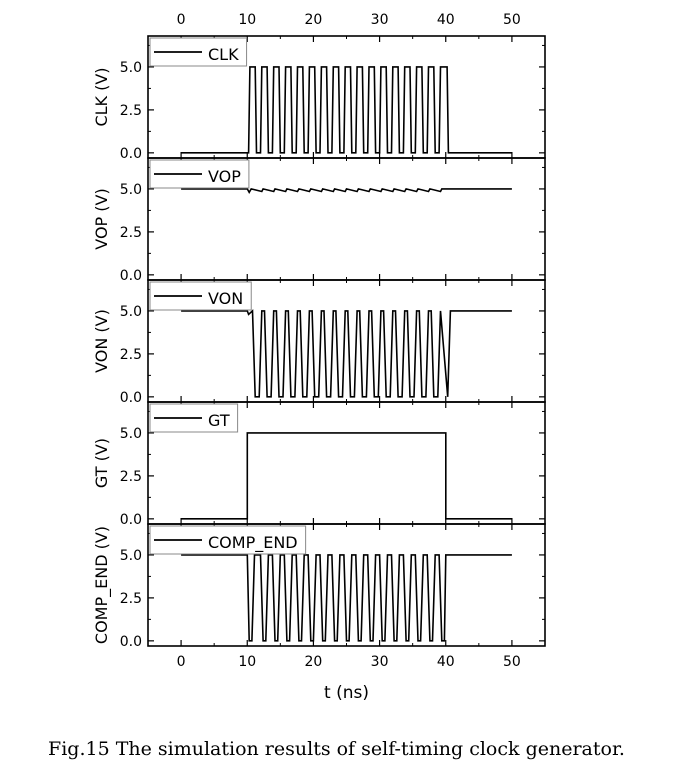 The image size is (673, 774). What do you see at coordinates (380, 20) in the screenshot?
I see `x-tick-label-top: 30` at bounding box center [380, 20].